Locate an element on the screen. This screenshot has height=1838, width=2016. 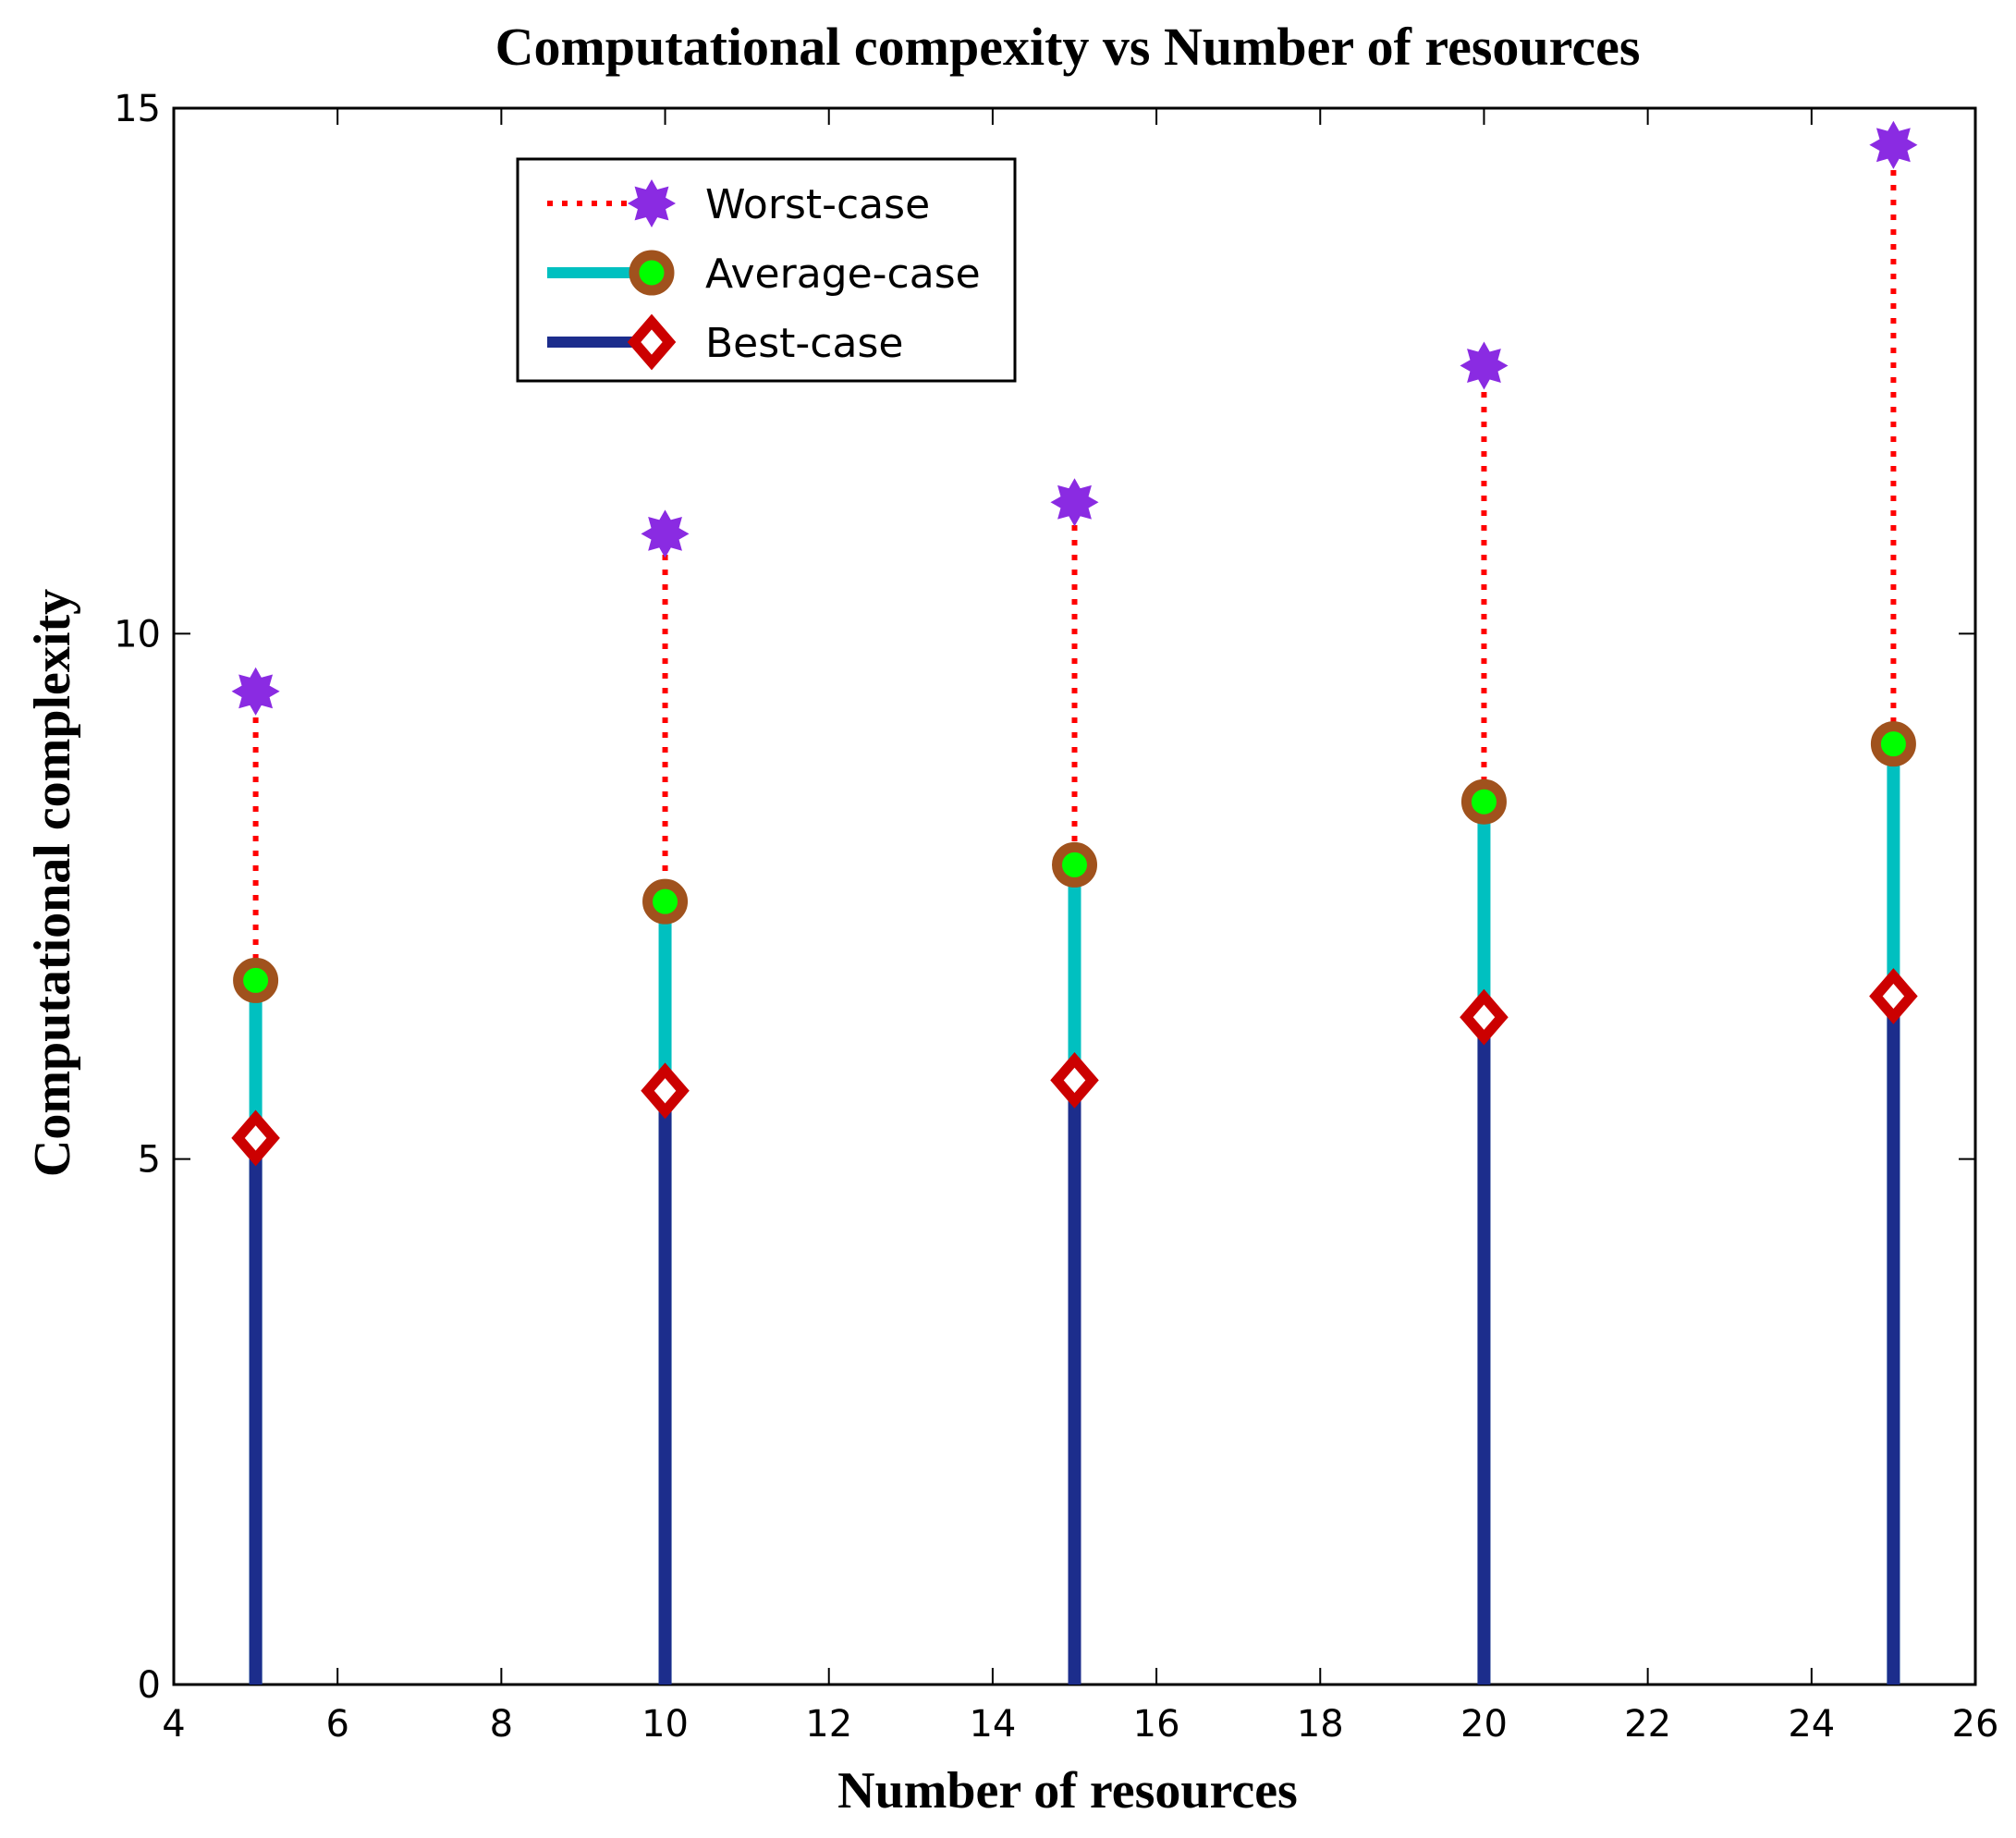
x-tick-label: 8 is located at coordinates (501, 1724).